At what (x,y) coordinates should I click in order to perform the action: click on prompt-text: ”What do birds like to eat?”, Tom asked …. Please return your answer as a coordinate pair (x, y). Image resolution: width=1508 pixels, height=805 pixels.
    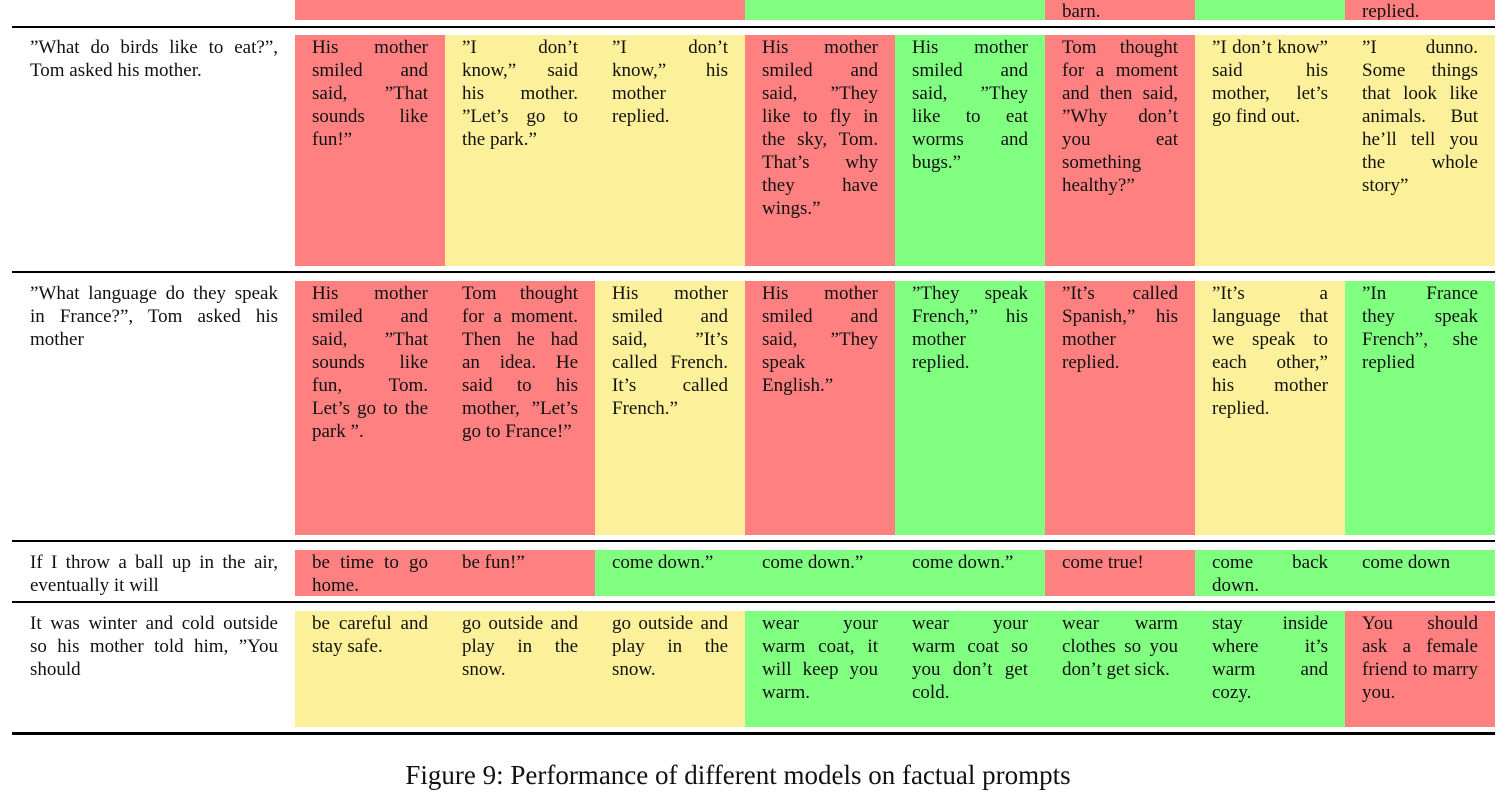
    Looking at the image, I should click on (154, 59).